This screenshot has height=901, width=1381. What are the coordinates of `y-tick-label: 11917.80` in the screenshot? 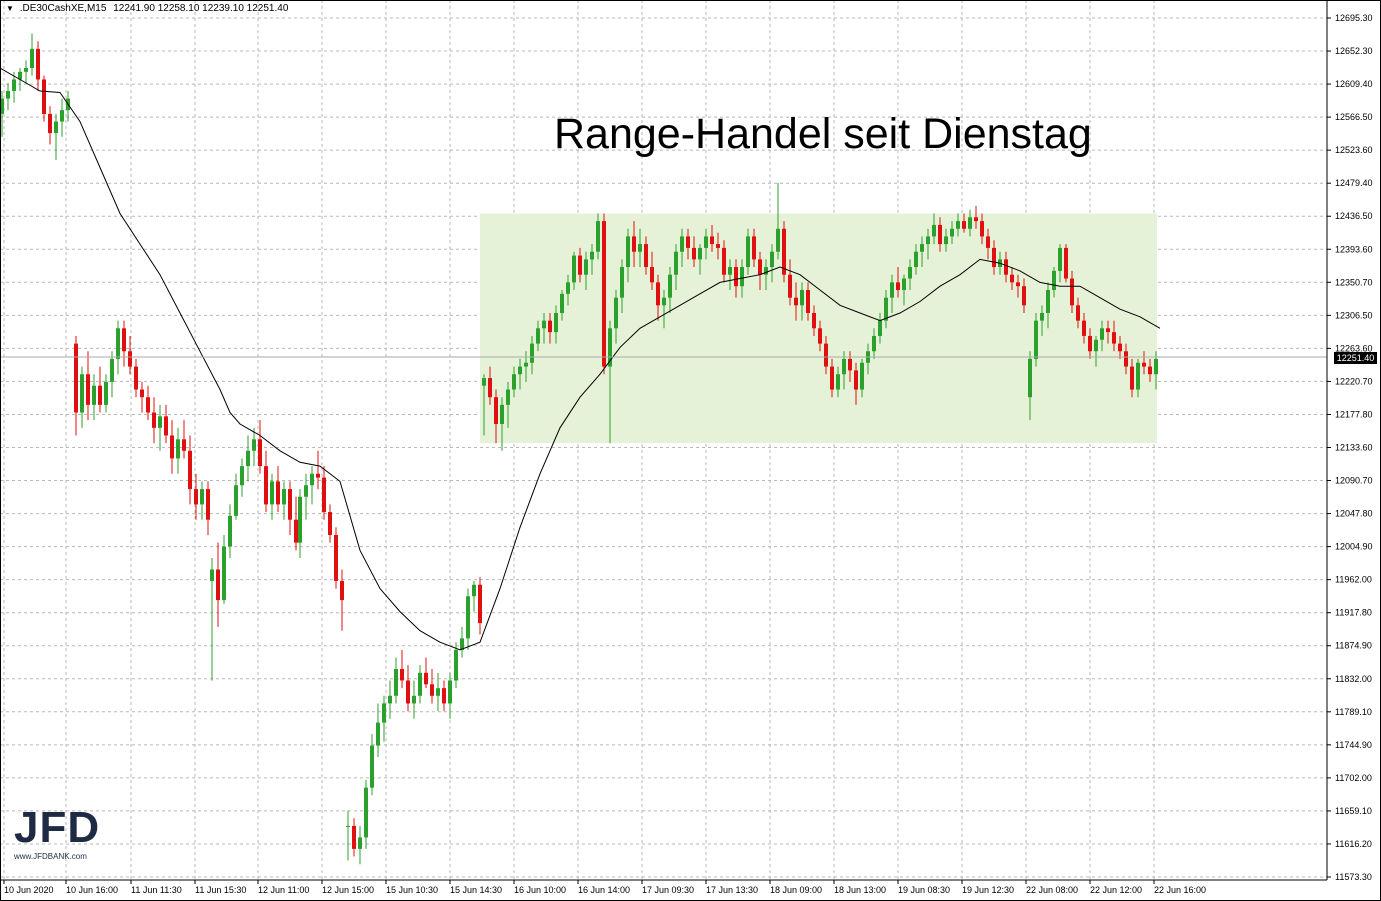 It's located at (1353, 613).